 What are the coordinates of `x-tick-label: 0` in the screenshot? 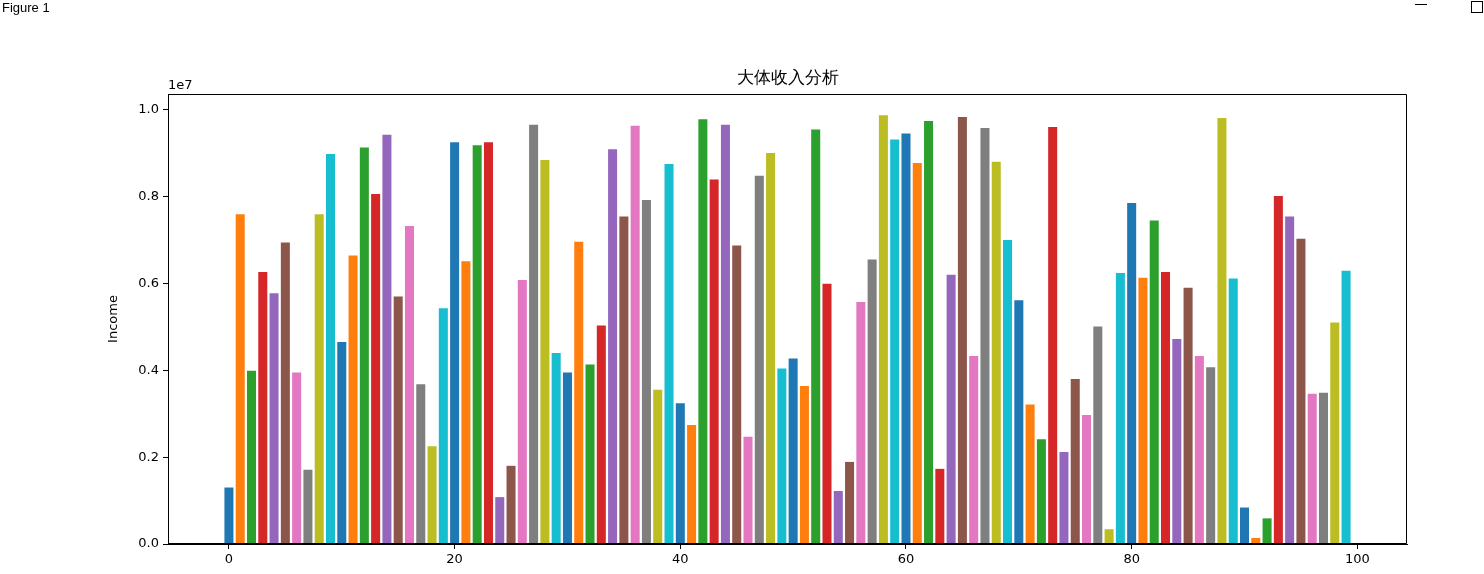 It's located at (229, 559).